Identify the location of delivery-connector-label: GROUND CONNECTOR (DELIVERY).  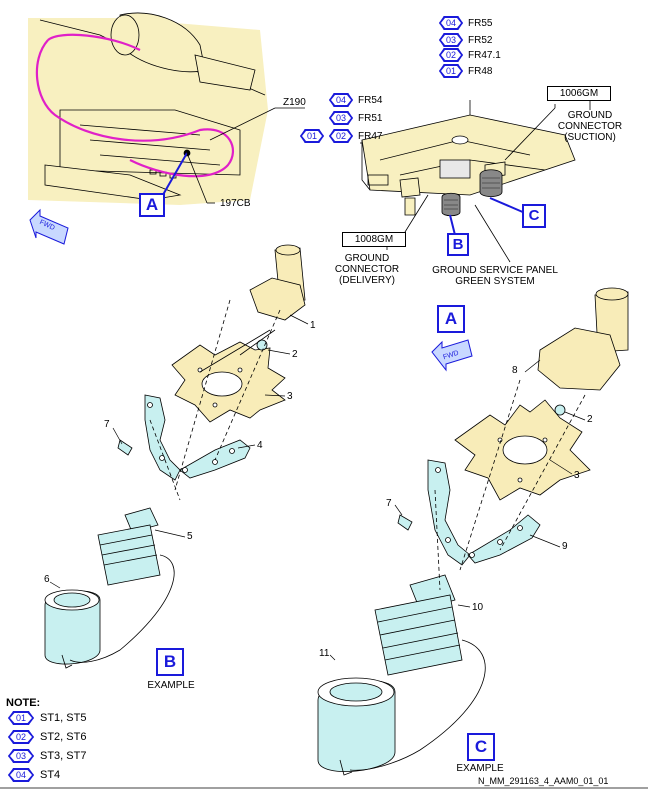
(367, 269).